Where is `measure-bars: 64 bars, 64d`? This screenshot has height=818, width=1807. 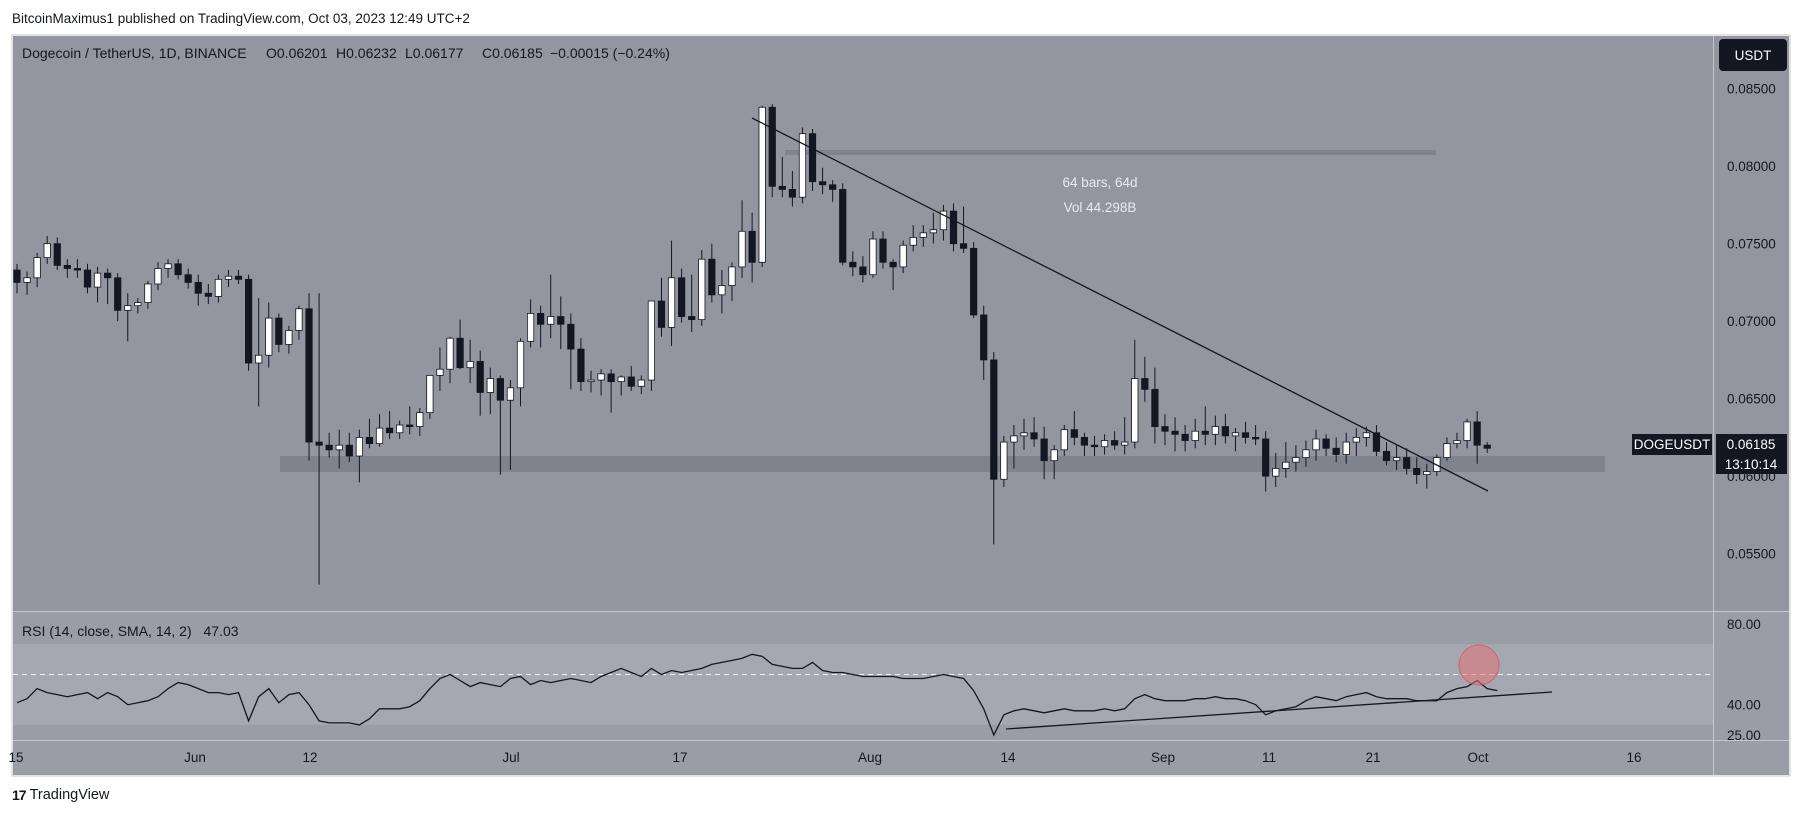 measure-bars: 64 bars, 64d is located at coordinates (1099, 182).